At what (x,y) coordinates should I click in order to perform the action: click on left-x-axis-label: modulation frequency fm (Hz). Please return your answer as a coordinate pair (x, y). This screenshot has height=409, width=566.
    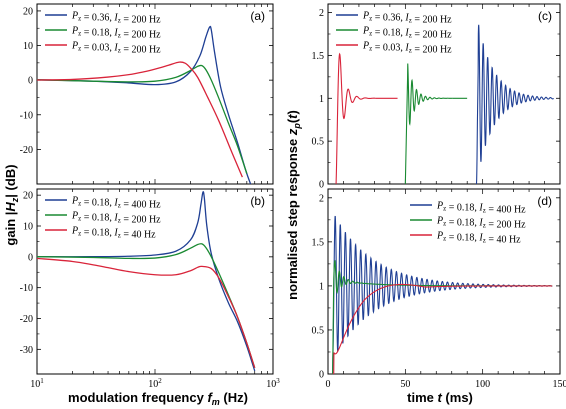
    Looking at the image, I should click on (158, 398).